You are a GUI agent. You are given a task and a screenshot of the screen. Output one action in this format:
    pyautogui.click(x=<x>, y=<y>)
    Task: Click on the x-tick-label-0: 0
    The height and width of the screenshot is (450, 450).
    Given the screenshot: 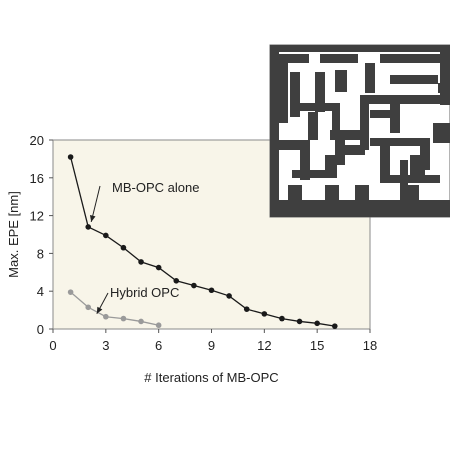 What is the action you would take?
    pyautogui.click(x=52, y=345)
    